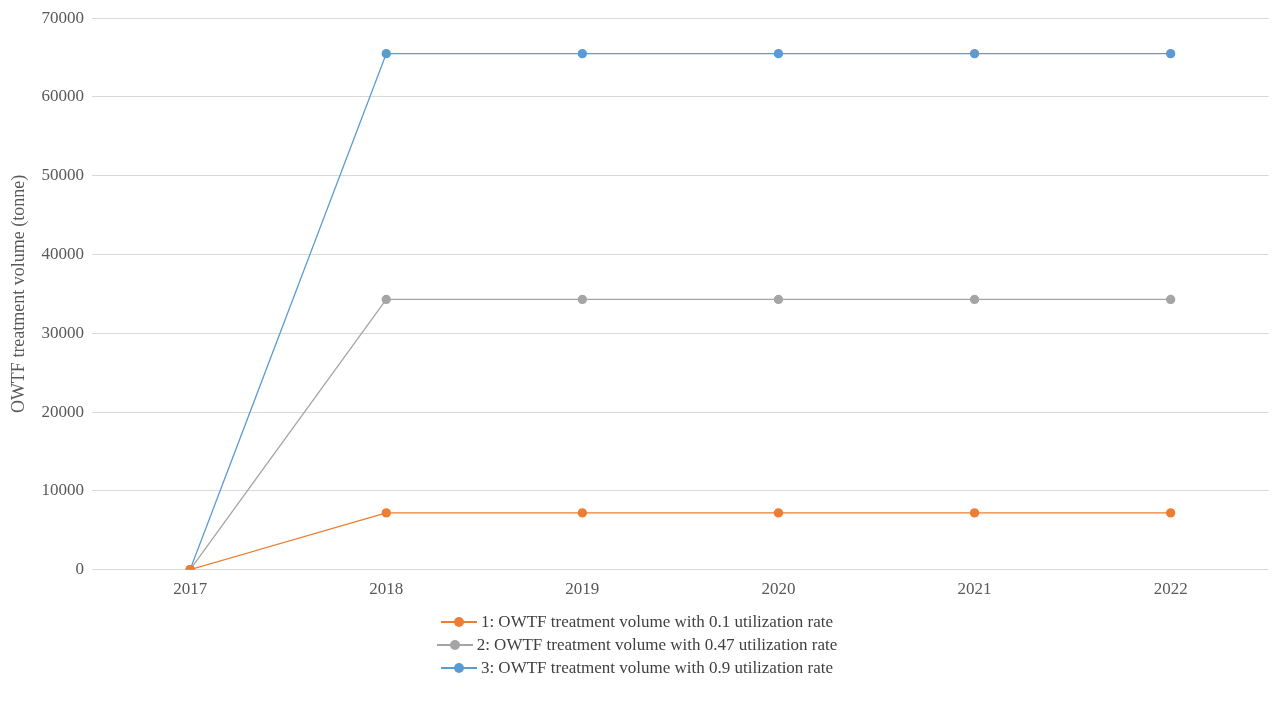 This screenshot has height=707, width=1274. Describe the element at coordinates (18, 294) in the screenshot. I see `y-axis-title: OWTF treatment volume (tonne)` at that location.